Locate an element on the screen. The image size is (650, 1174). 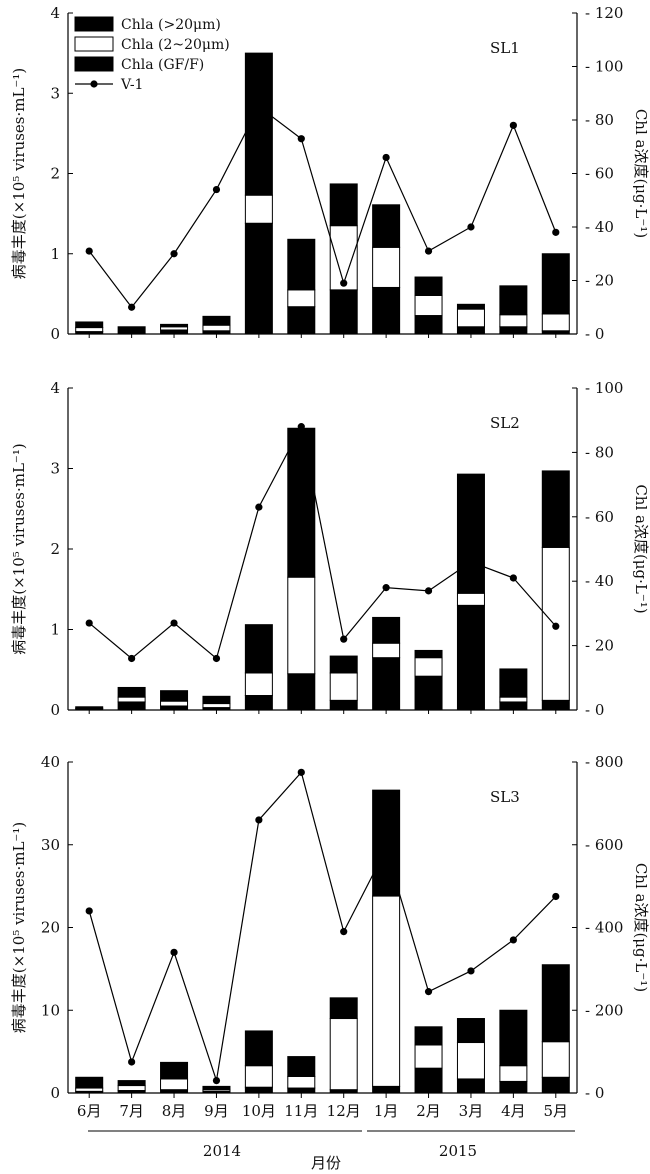
right-tick-label: - 60 is located at coordinates (599, 517).